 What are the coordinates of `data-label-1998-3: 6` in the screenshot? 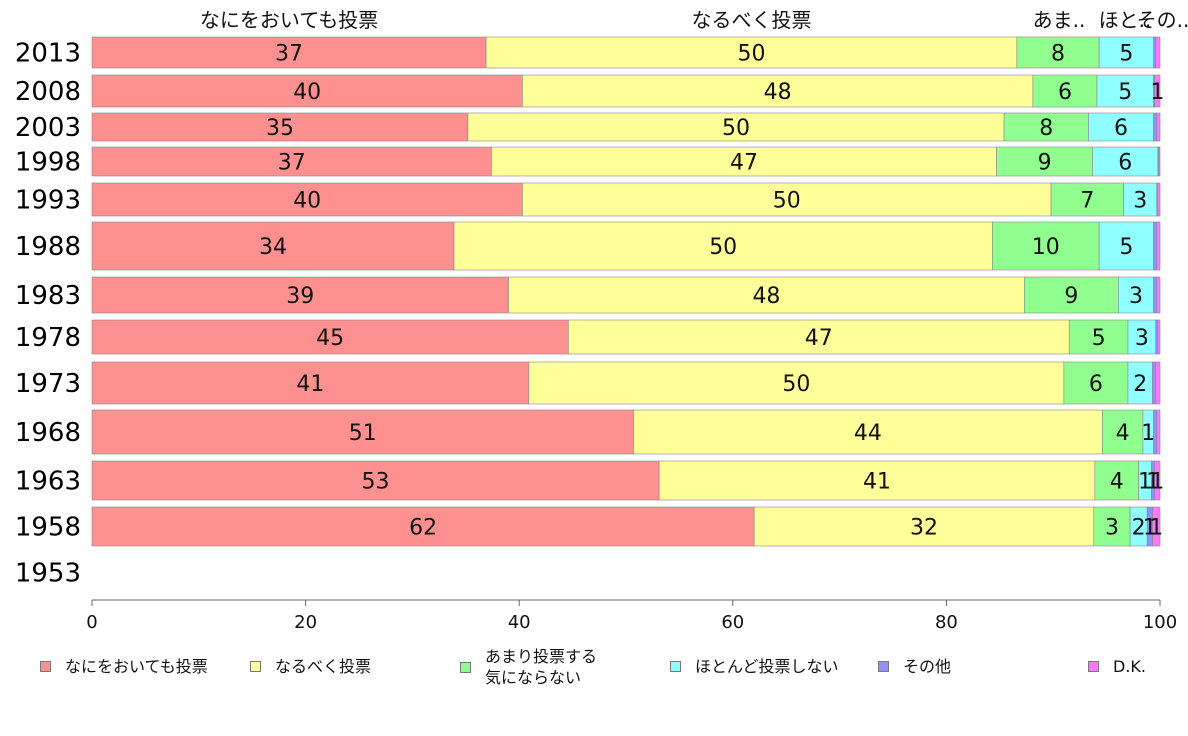 It's located at (1125, 163).